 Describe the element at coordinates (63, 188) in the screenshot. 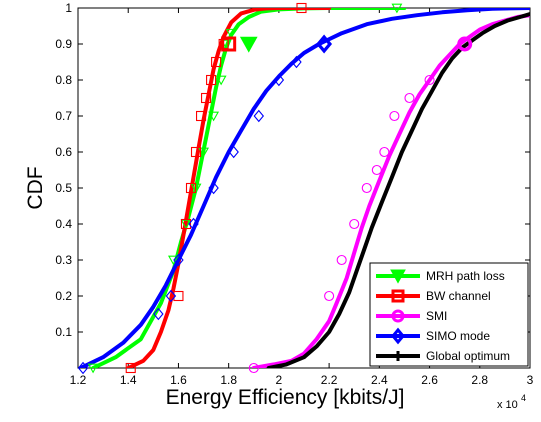

I see `y-tick-label: 0.5` at that location.